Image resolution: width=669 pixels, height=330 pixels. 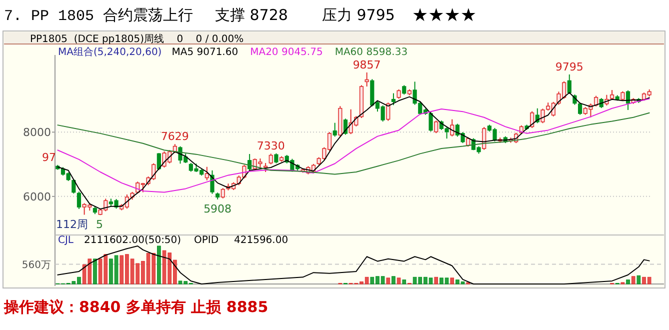 I want to click on y-tick-label: 6000, so click(x=37, y=197).